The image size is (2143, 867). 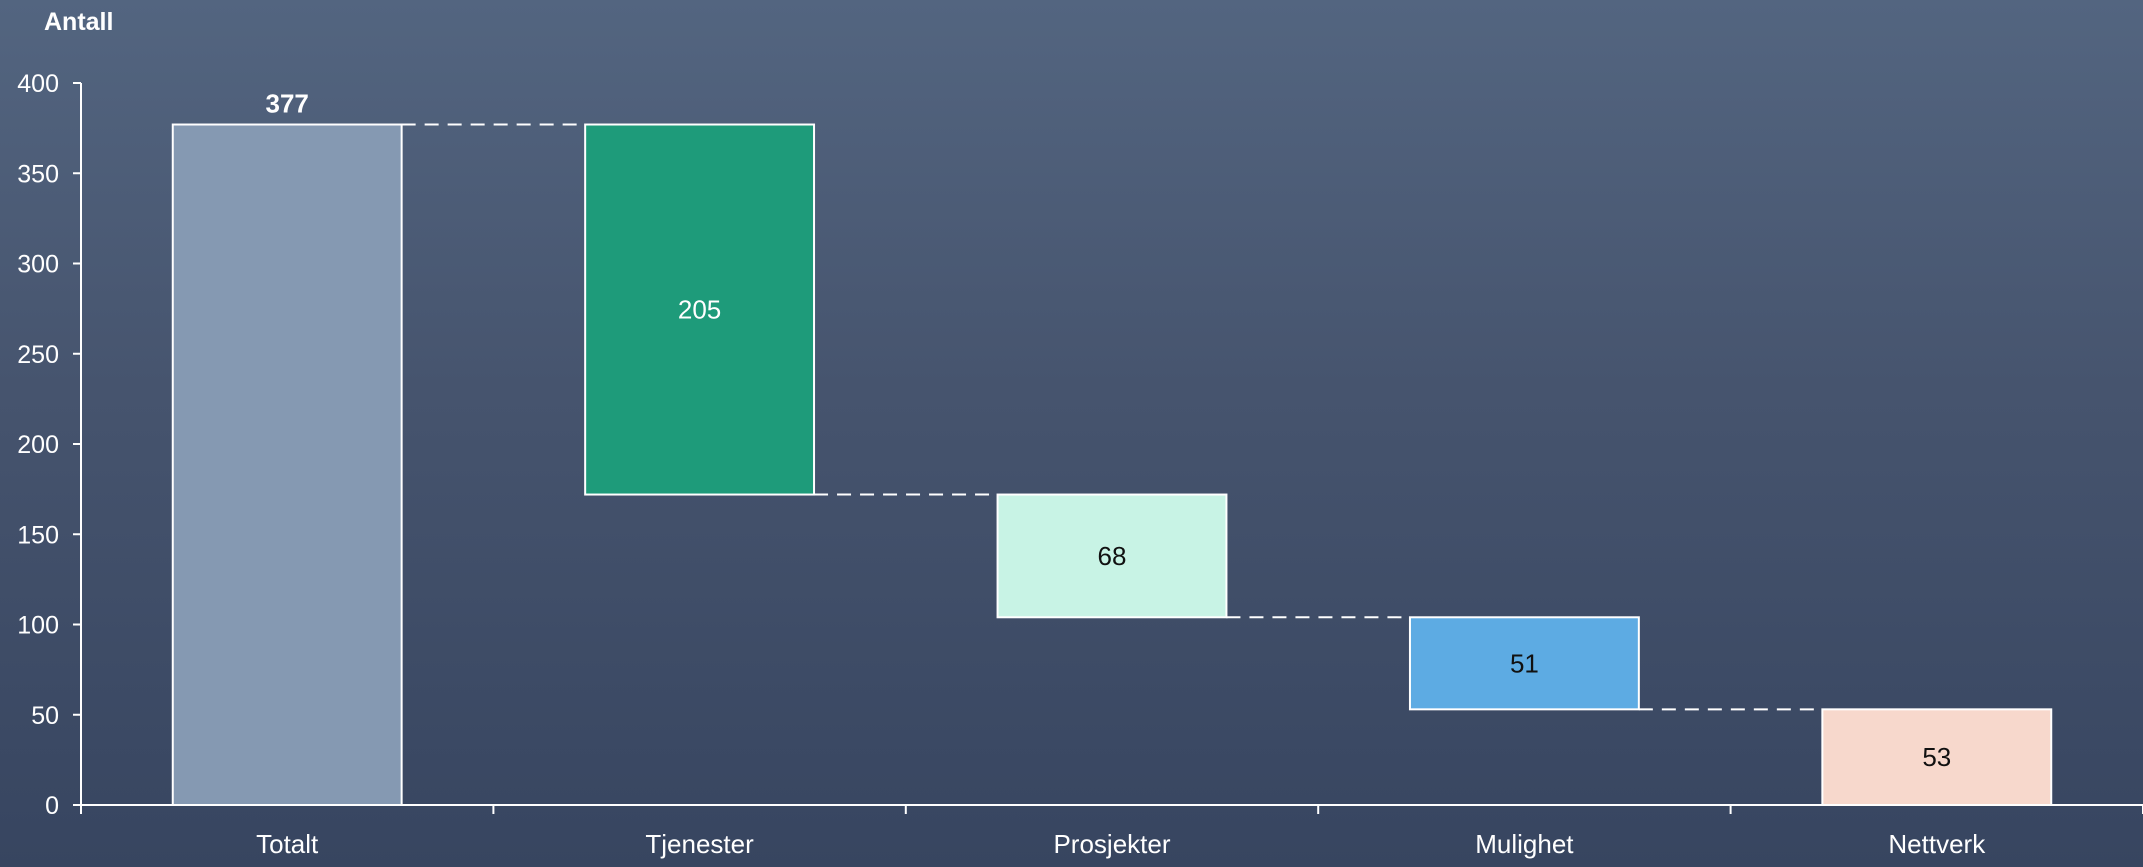 I want to click on bar-nettverk, so click(x=1937, y=757).